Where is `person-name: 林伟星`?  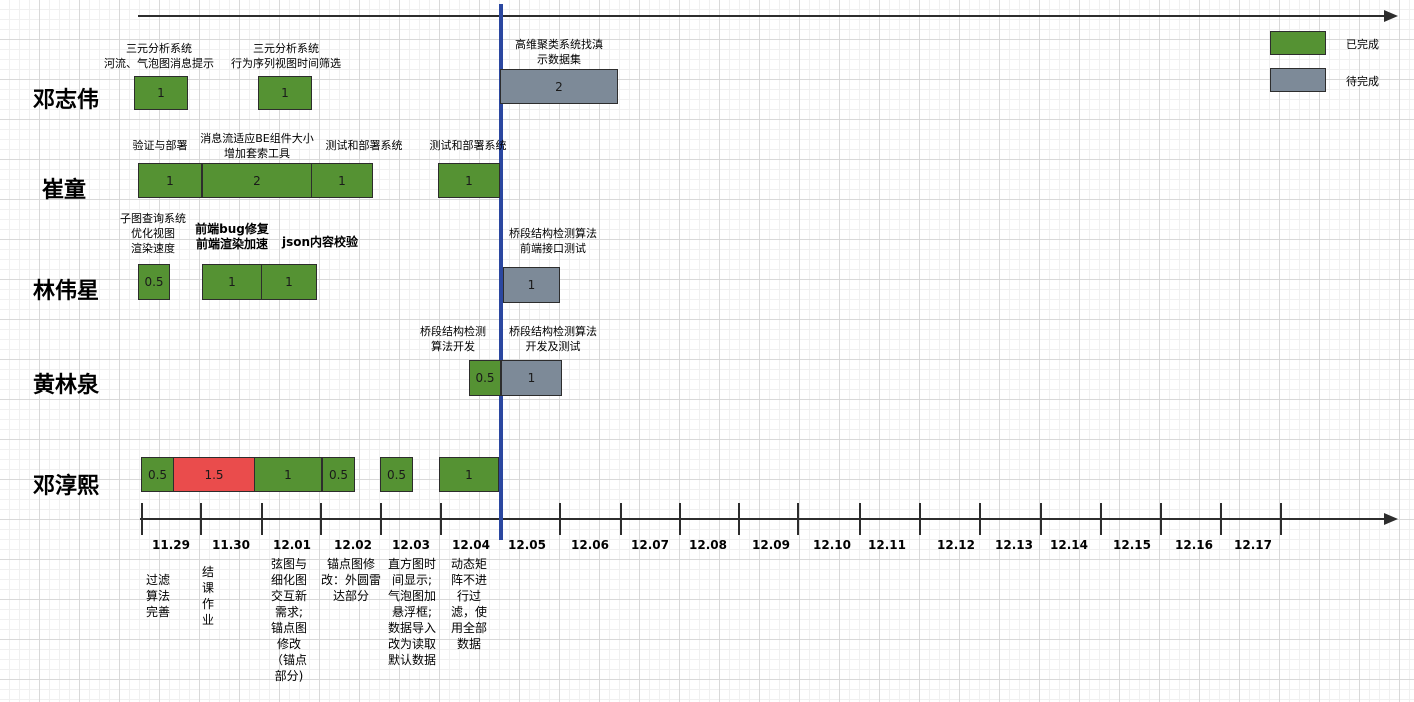
person-name: 林伟星 is located at coordinates (66, 291).